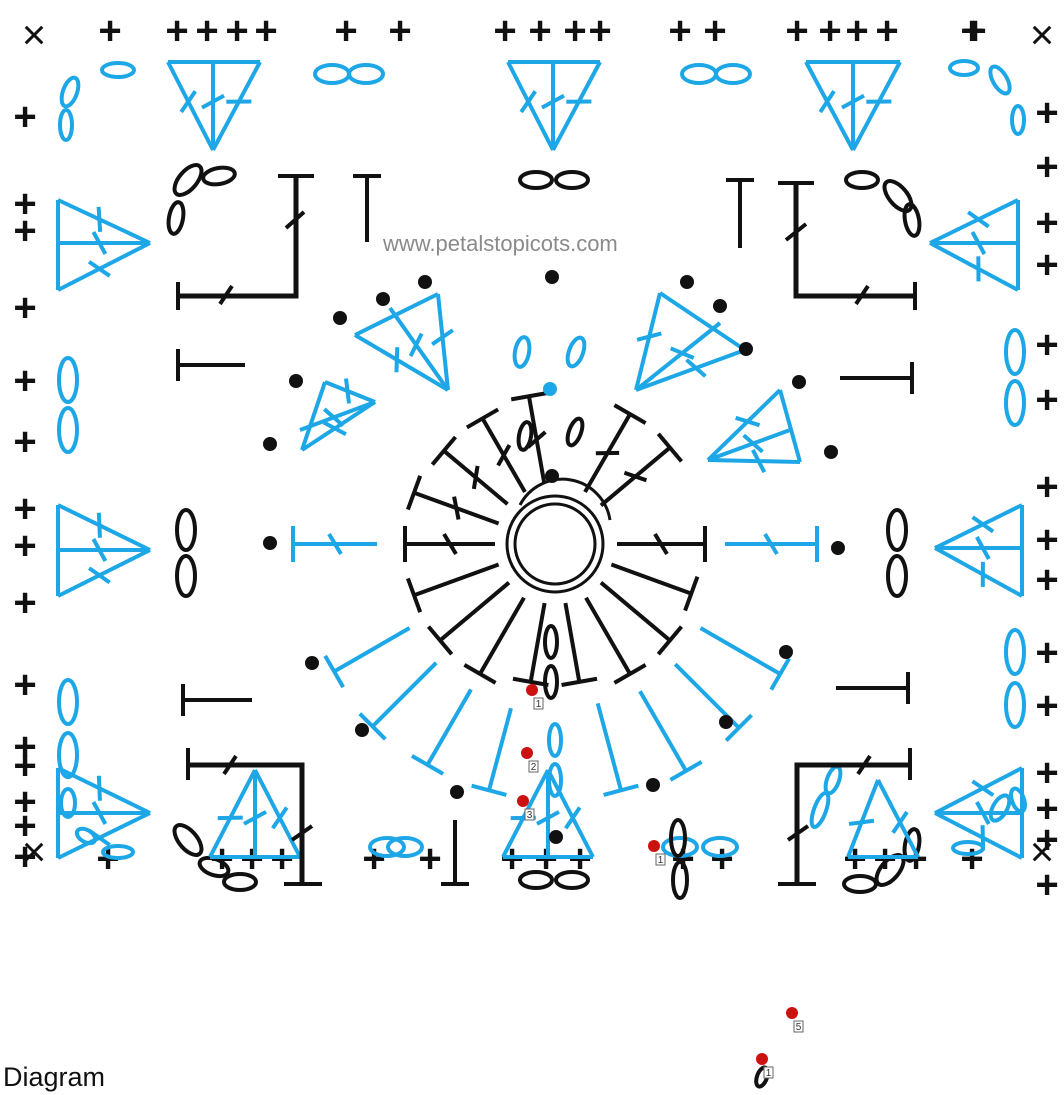 The image size is (1064, 1095). What do you see at coordinates (550, 389) in the screenshot?
I see `blue-start-dot` at bounding box center [550, 389].